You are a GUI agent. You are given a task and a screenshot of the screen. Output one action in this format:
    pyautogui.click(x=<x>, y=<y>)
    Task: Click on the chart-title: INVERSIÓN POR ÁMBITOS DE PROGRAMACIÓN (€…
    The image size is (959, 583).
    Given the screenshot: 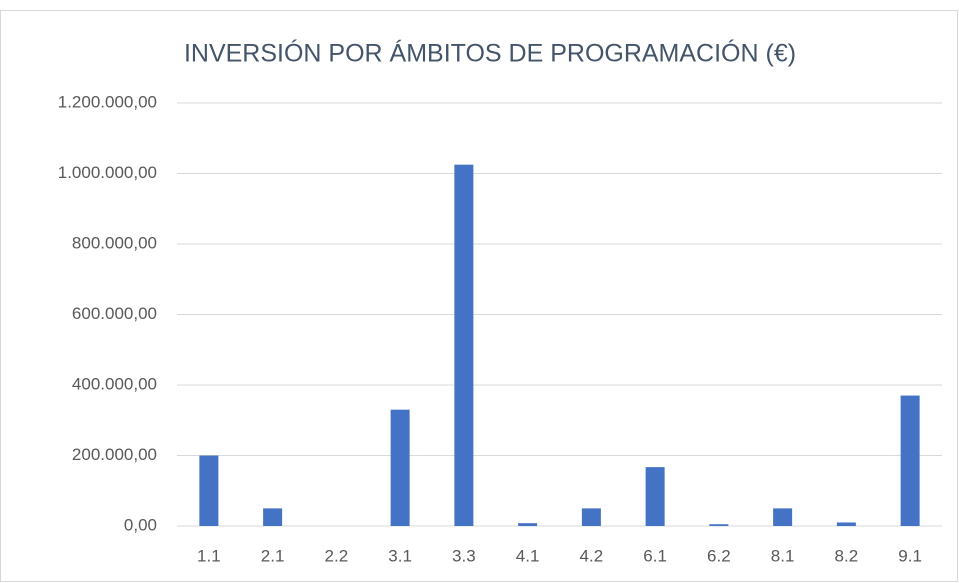 What is the action you would take?
    pyautogui.click(x=490, y=53)
    